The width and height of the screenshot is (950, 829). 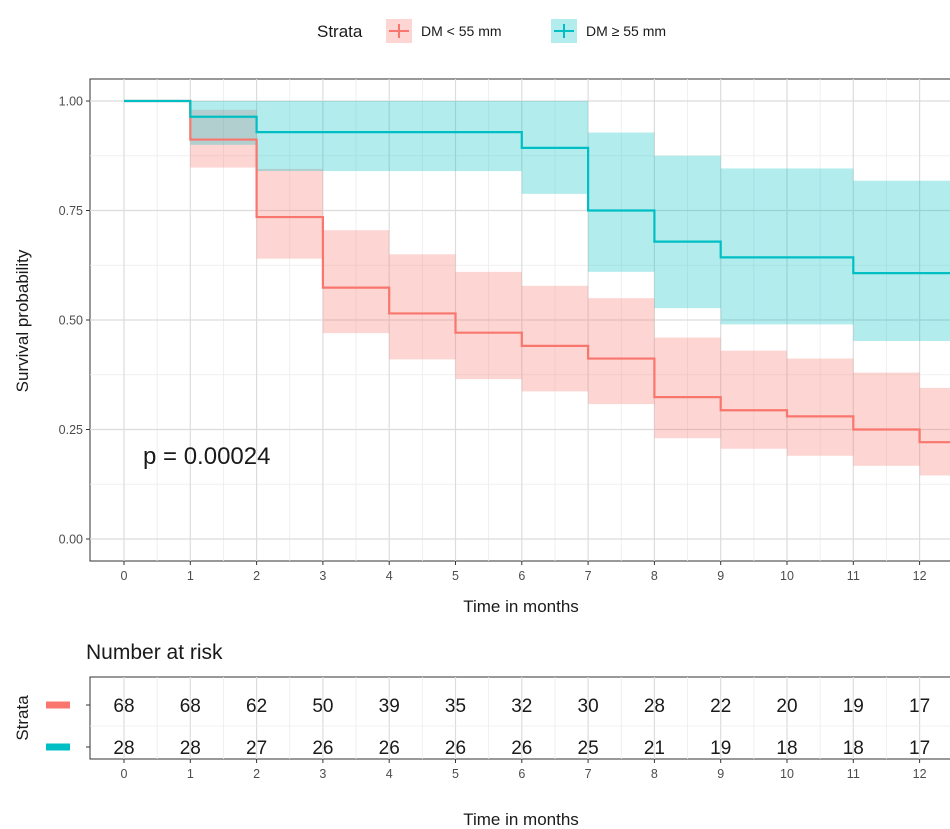 I want to click on risk-count-cell: 35, so click(x=455, y=706).